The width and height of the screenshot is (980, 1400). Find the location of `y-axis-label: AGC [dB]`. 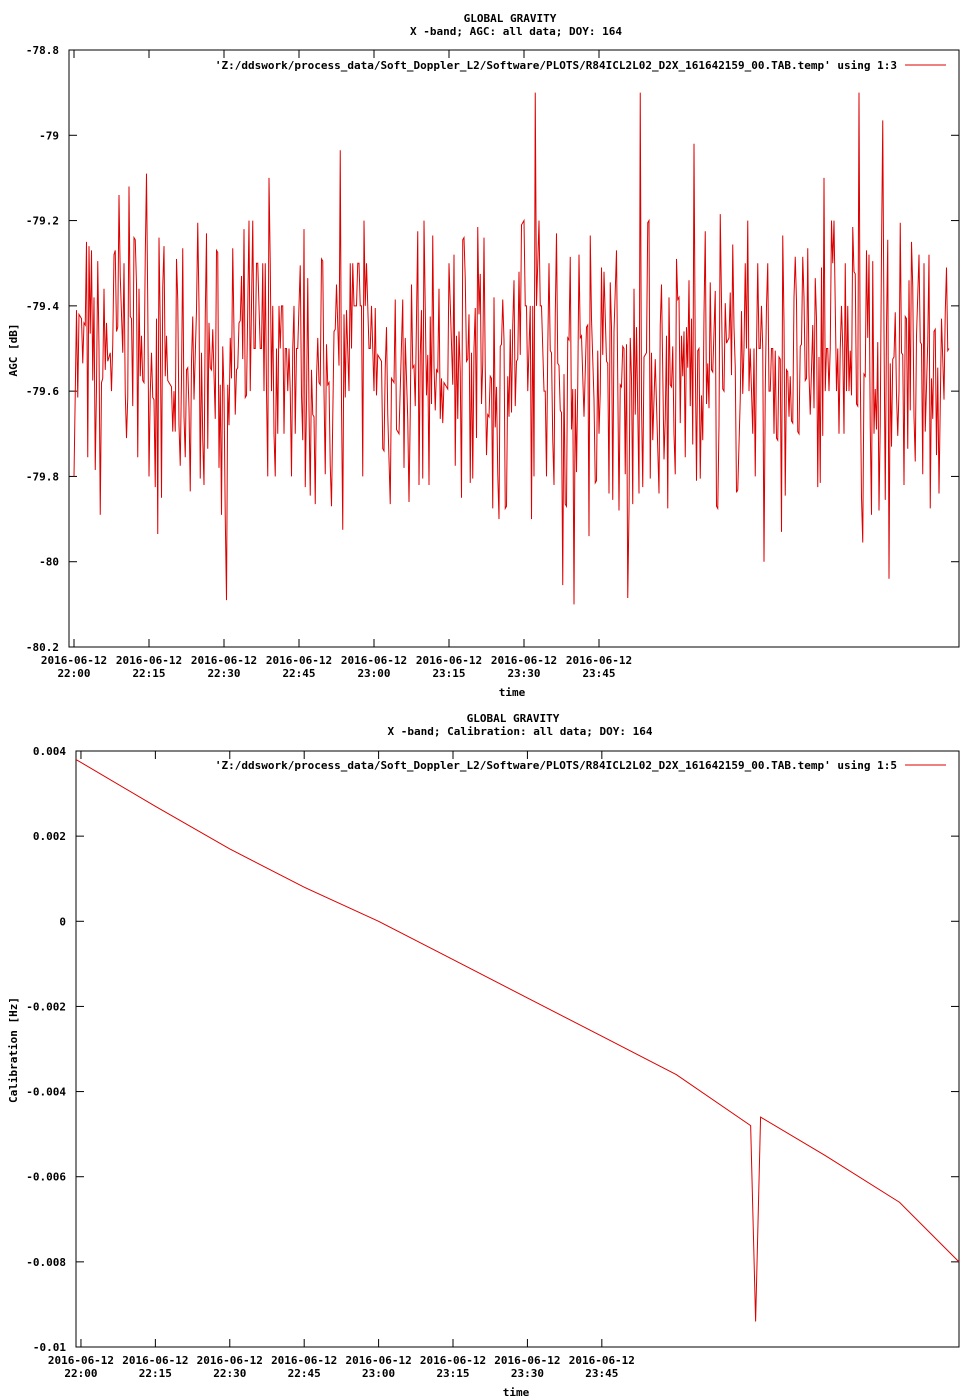

y-axis-label: AGC [dB] is located at coordinates (13, 350).